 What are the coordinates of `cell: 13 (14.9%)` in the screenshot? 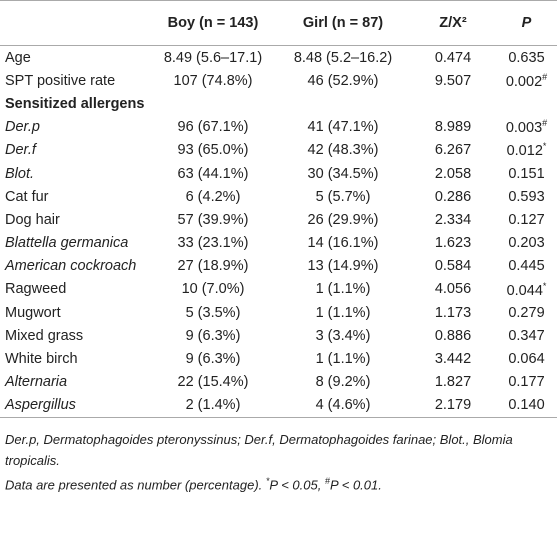 It's located at (343, 266).